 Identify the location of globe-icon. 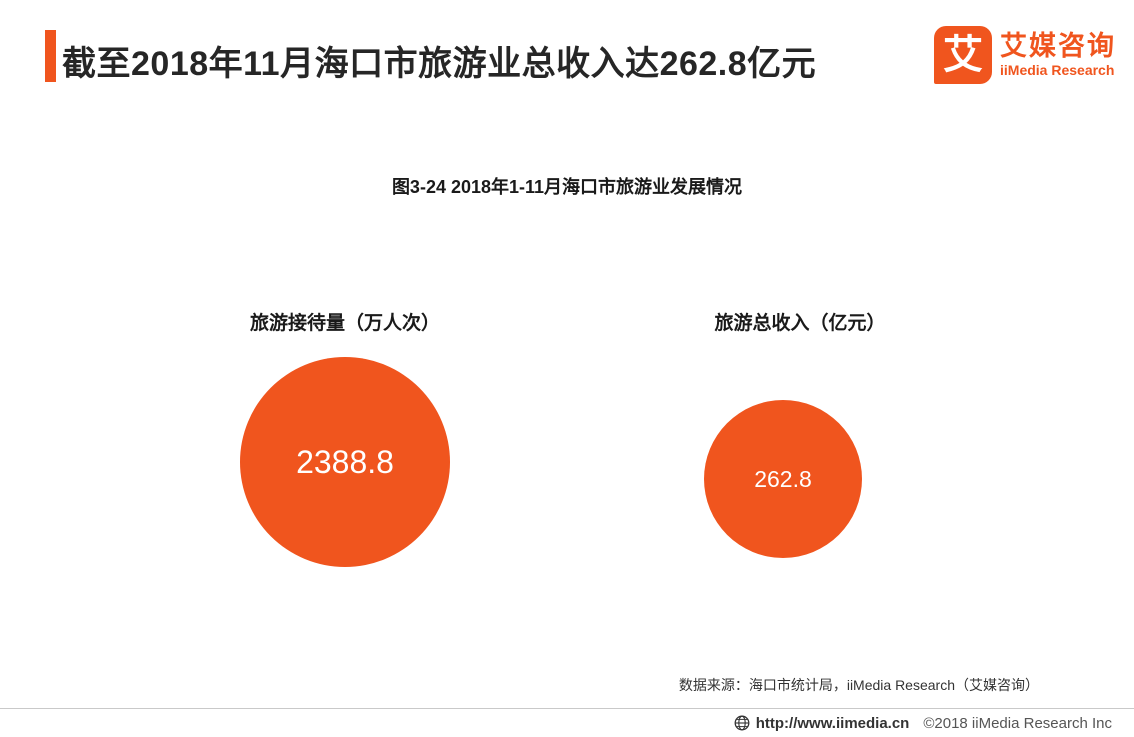
(742, 723).